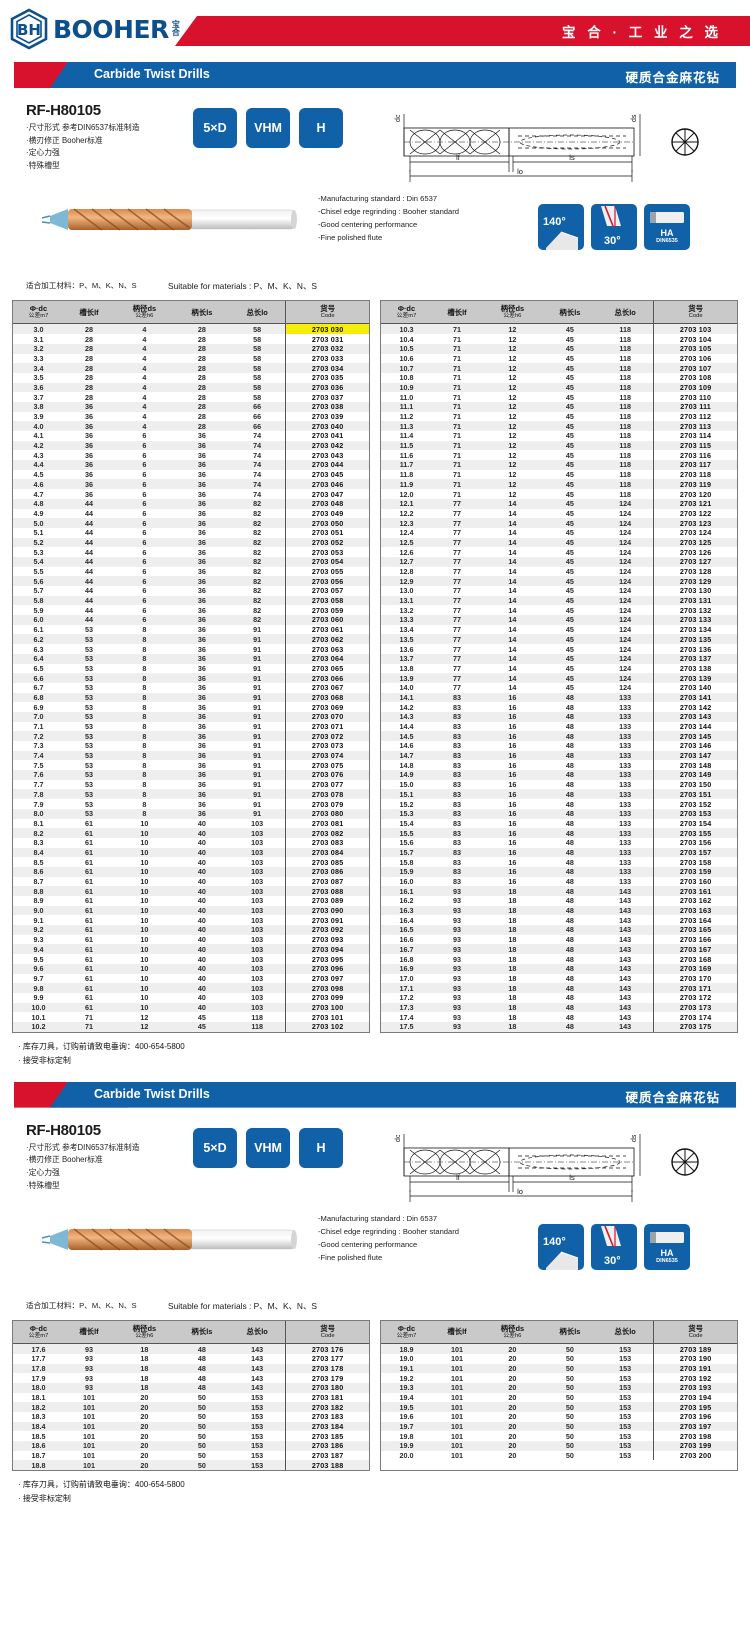 Image resolution: width=750 pixels, height=1625 pixels. What do you see at coordinates (559, 620) in the screenshot?
I see `table-row: 13.3 77 14 45 124 2703 133` at bounding box center [559, 620].